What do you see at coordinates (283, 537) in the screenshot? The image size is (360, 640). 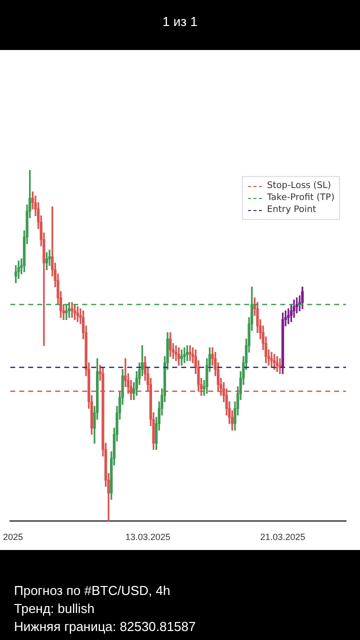 I see `x-tick-label: 21.03.2025` at bounding box center [283, 537].